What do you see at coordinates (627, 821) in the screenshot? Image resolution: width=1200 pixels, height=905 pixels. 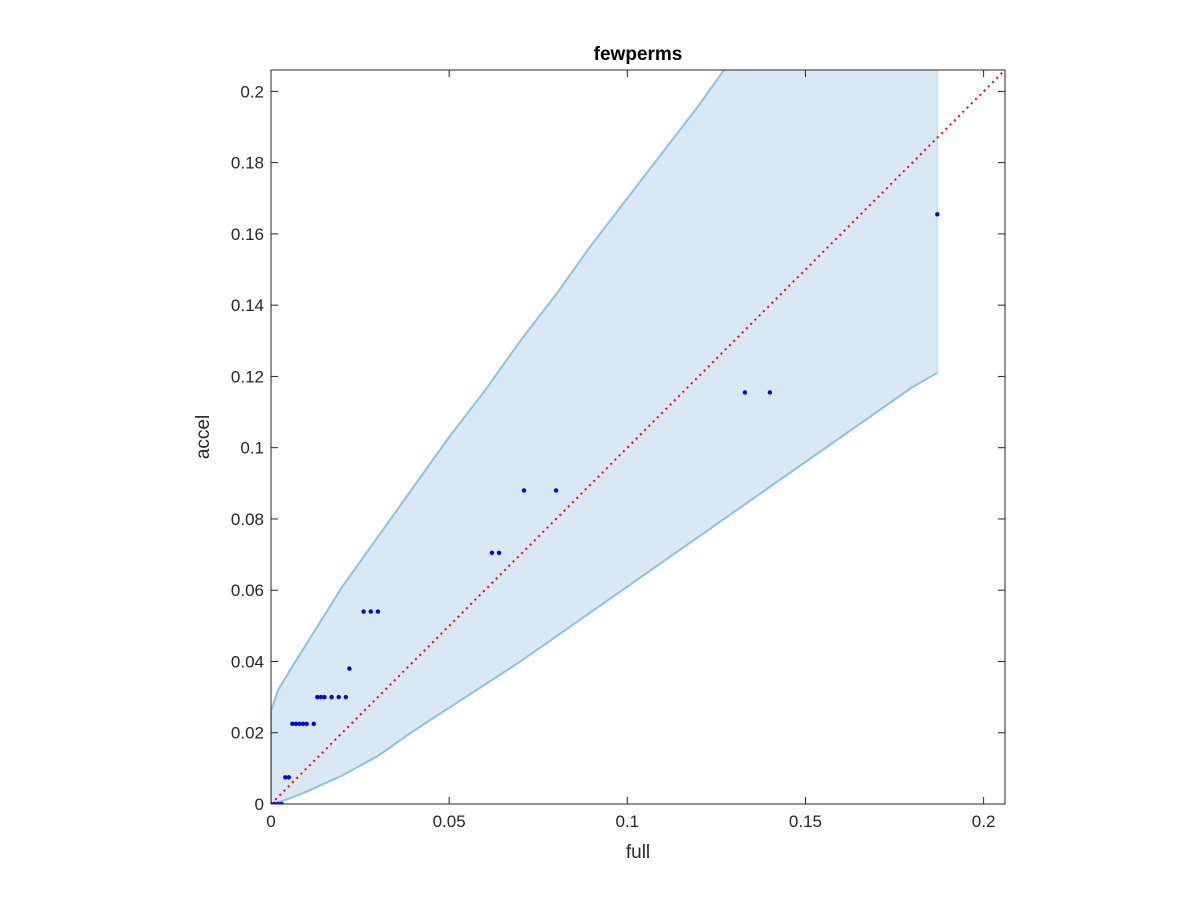 I see `x-tick-label: 0.1` at bounding box center [627, 821].